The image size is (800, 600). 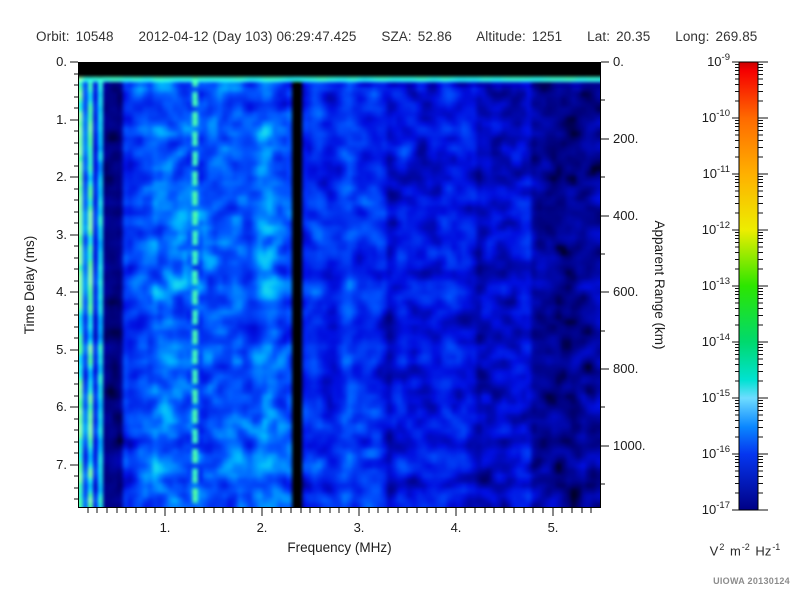 What do you see at coordinates (61, 61) in the screenshot?
I see `y-tick-label: 0.` at bounding box center [61, 61].